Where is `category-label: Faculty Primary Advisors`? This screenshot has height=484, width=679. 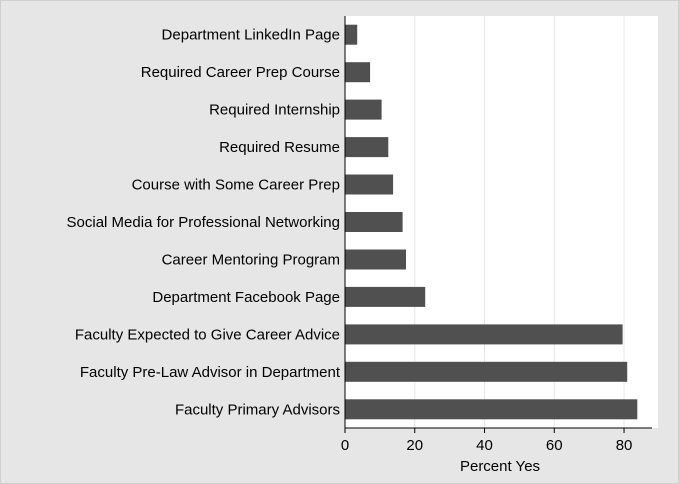 category-label: Faculty Primary Advisors is located at coordinates (257, 409).